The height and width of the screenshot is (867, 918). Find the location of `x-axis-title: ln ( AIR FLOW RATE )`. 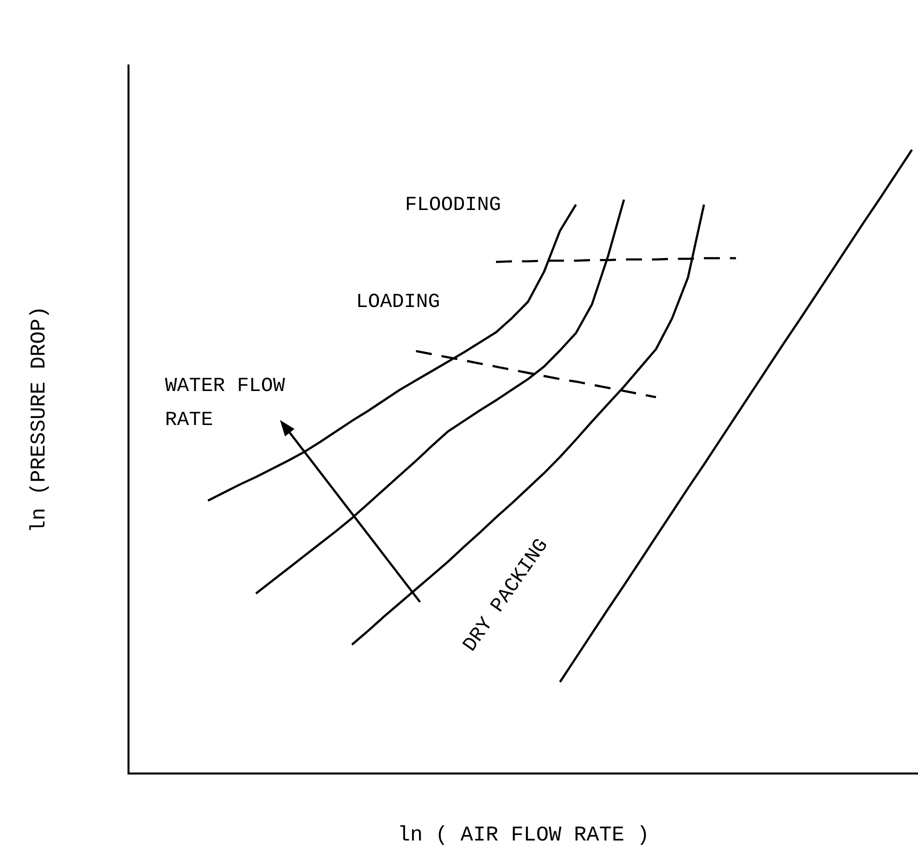

x-axis-title: ln ( AIR FLOW RATE ) is located at coordinates (523, 836).